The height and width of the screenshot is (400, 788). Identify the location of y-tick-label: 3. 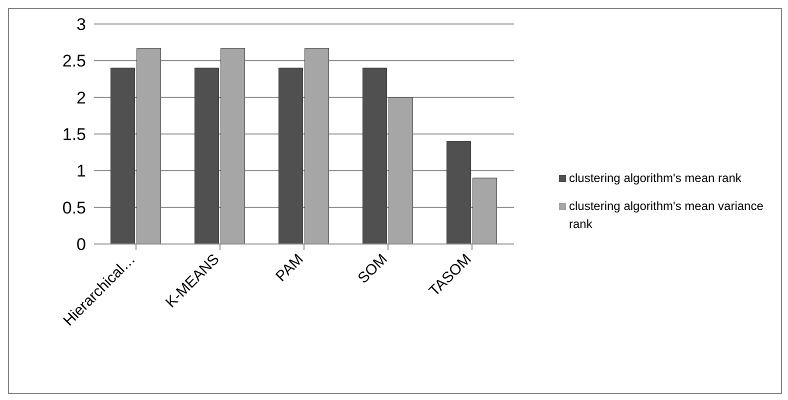
(81, 24).